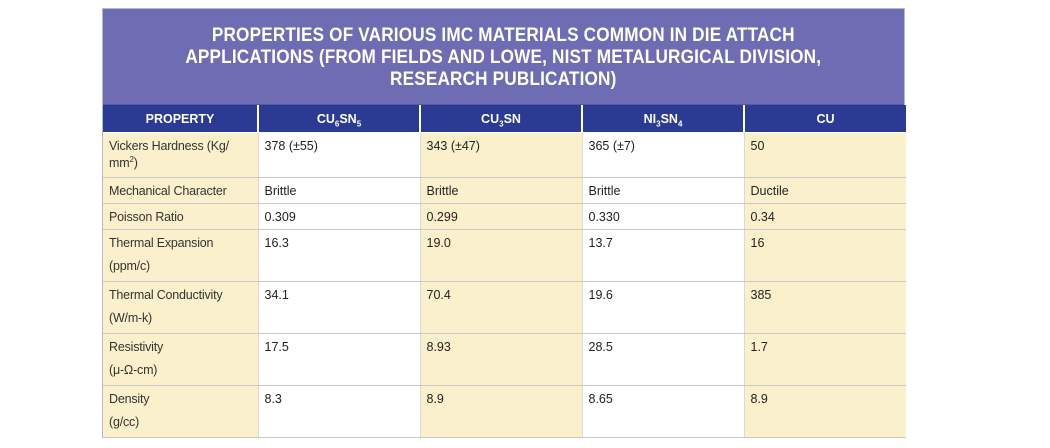 This screenshot has height=448, width=1050. Describe the element at coordinates (663, 119) in the screenshot. I see `header-ni3sn4: NI3SN4` at that location.